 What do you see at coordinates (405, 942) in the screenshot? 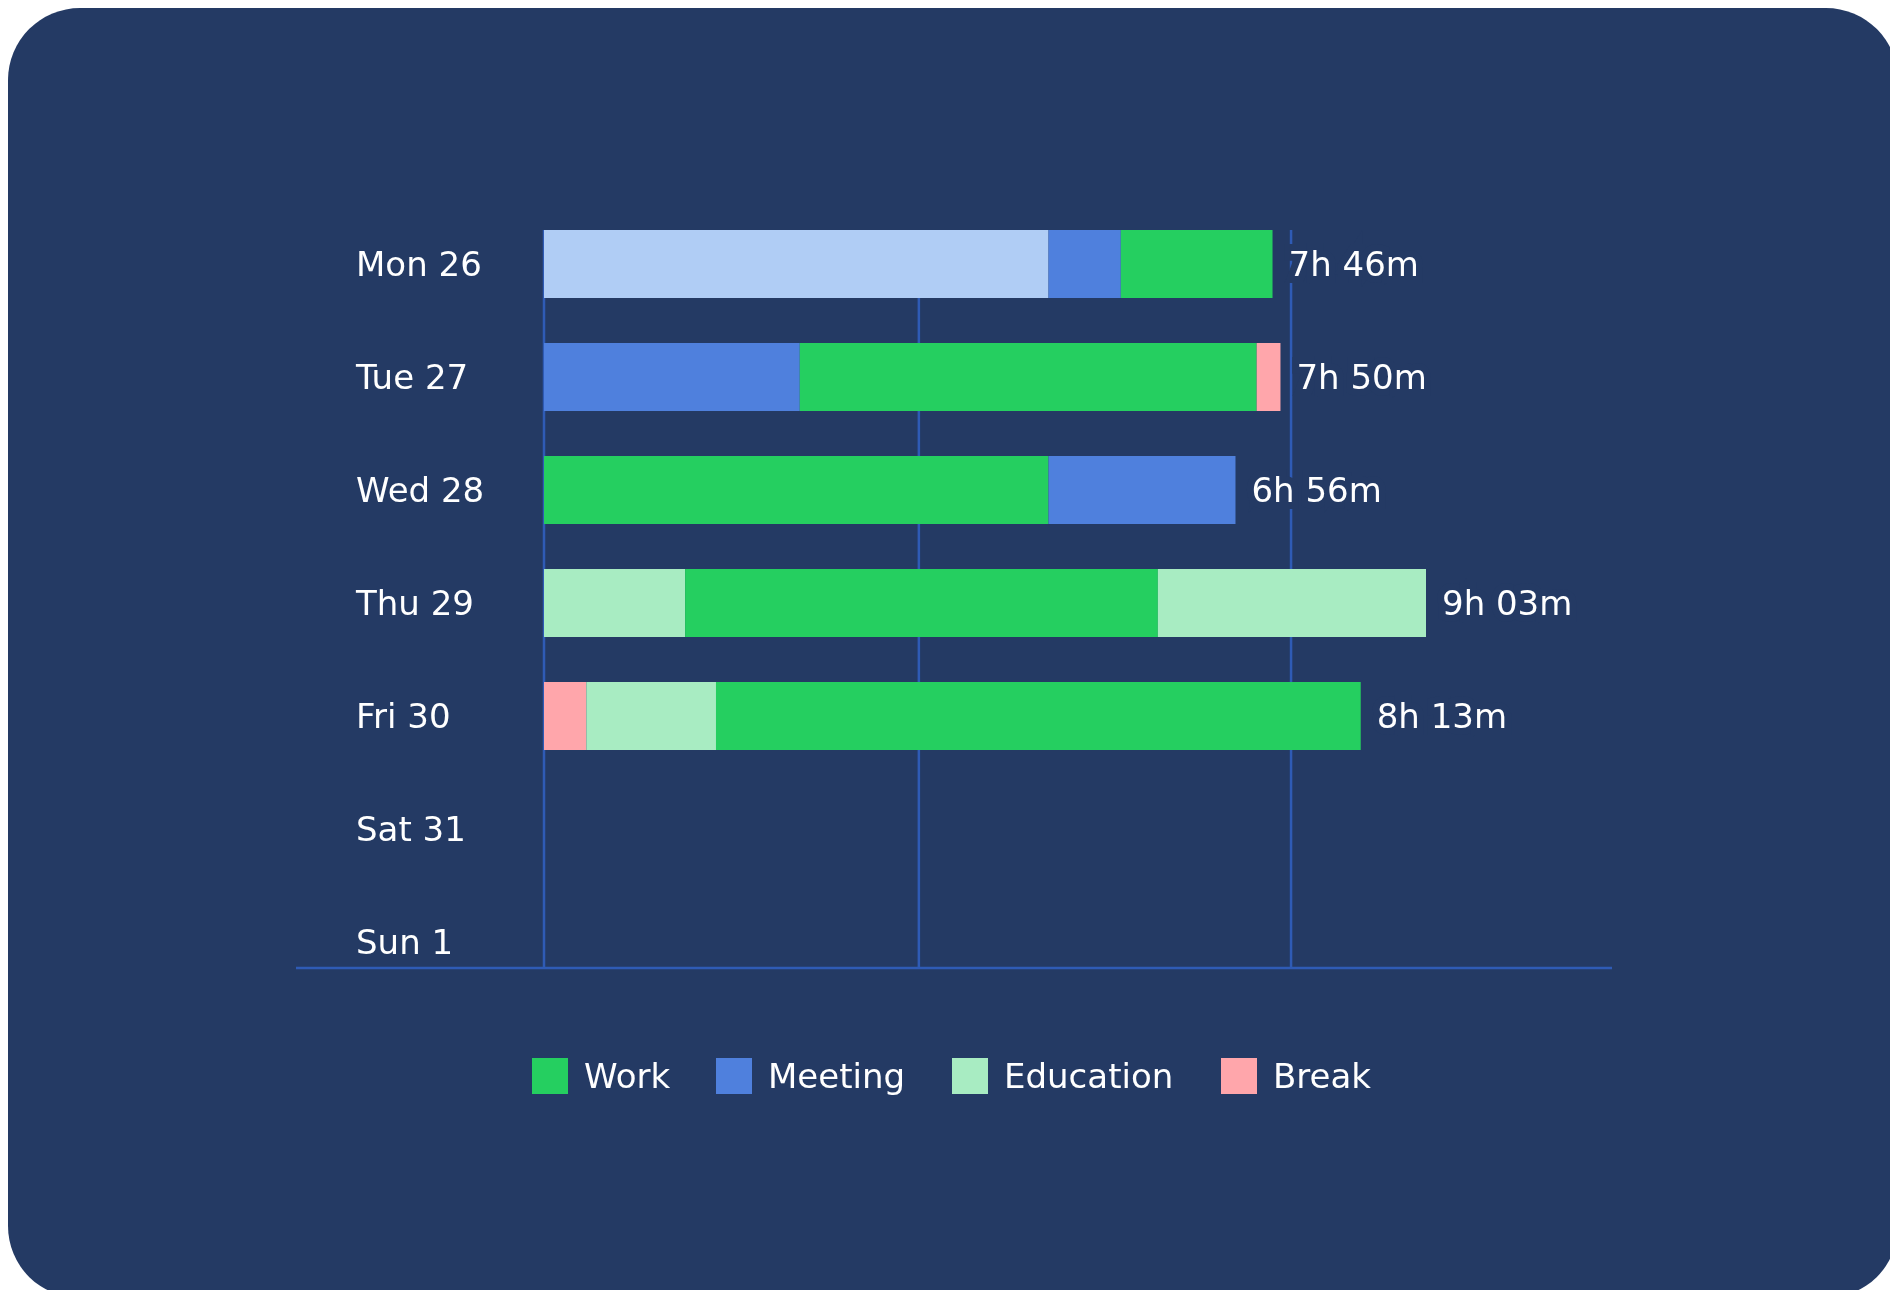
I see `y-tick-label: Sun 1` at bounding box center [405, 942].